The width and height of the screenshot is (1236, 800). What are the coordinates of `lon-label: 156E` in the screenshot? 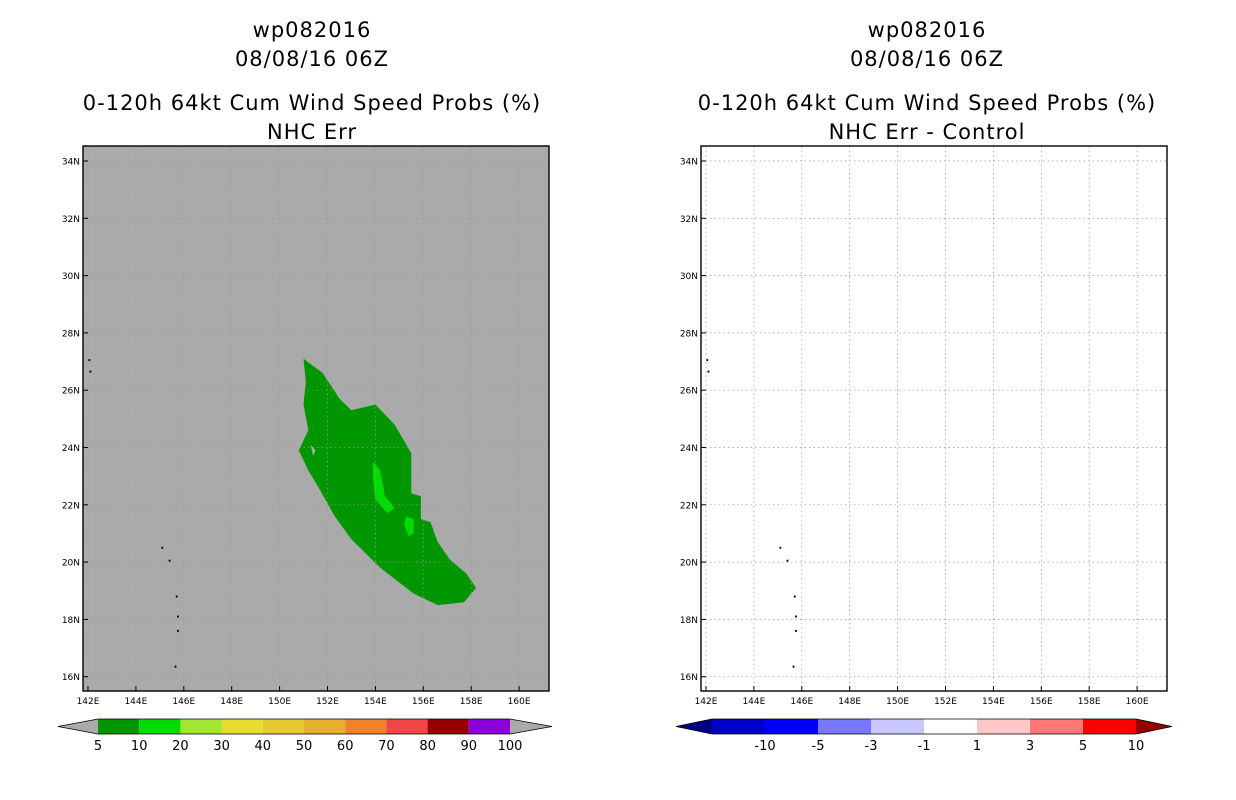 It's located at (423, 702).